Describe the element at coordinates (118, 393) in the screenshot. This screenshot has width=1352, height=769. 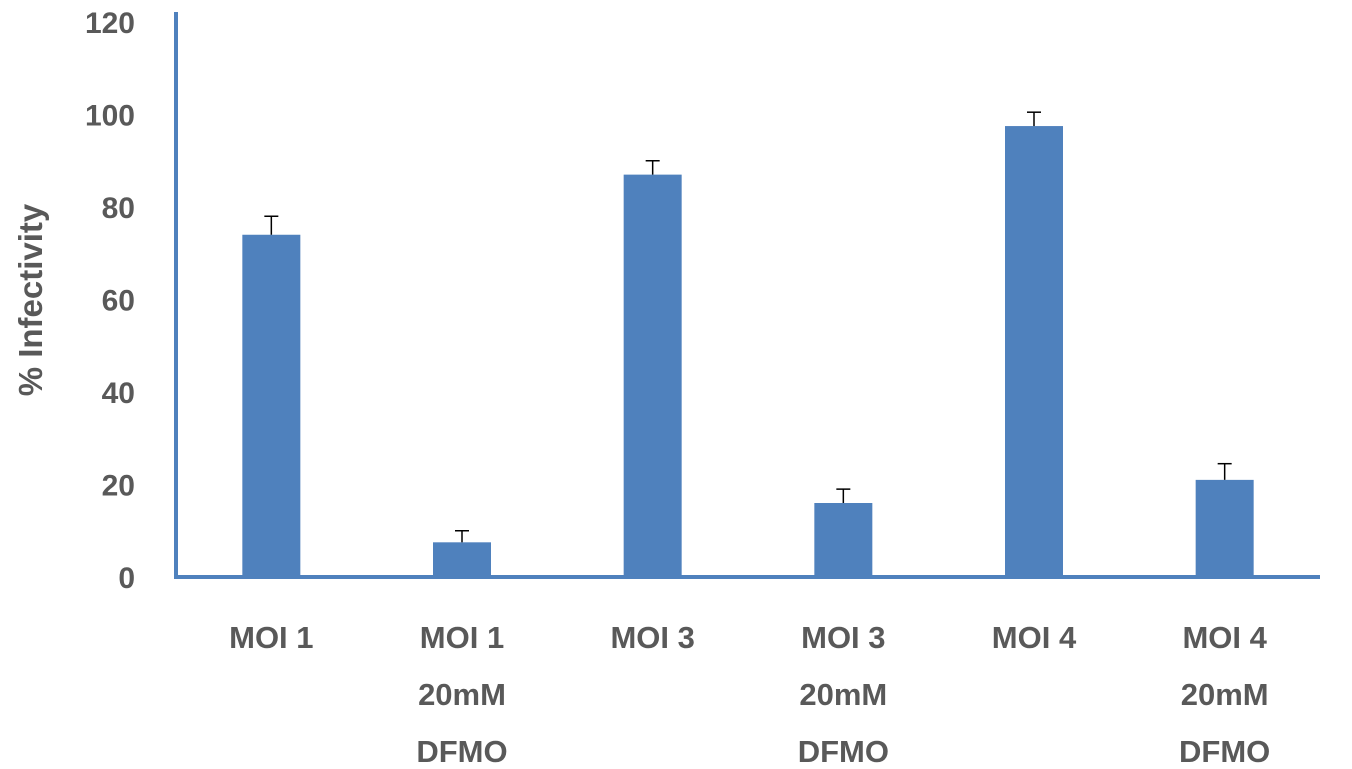
I see `y-tick-label: 40` at that location.